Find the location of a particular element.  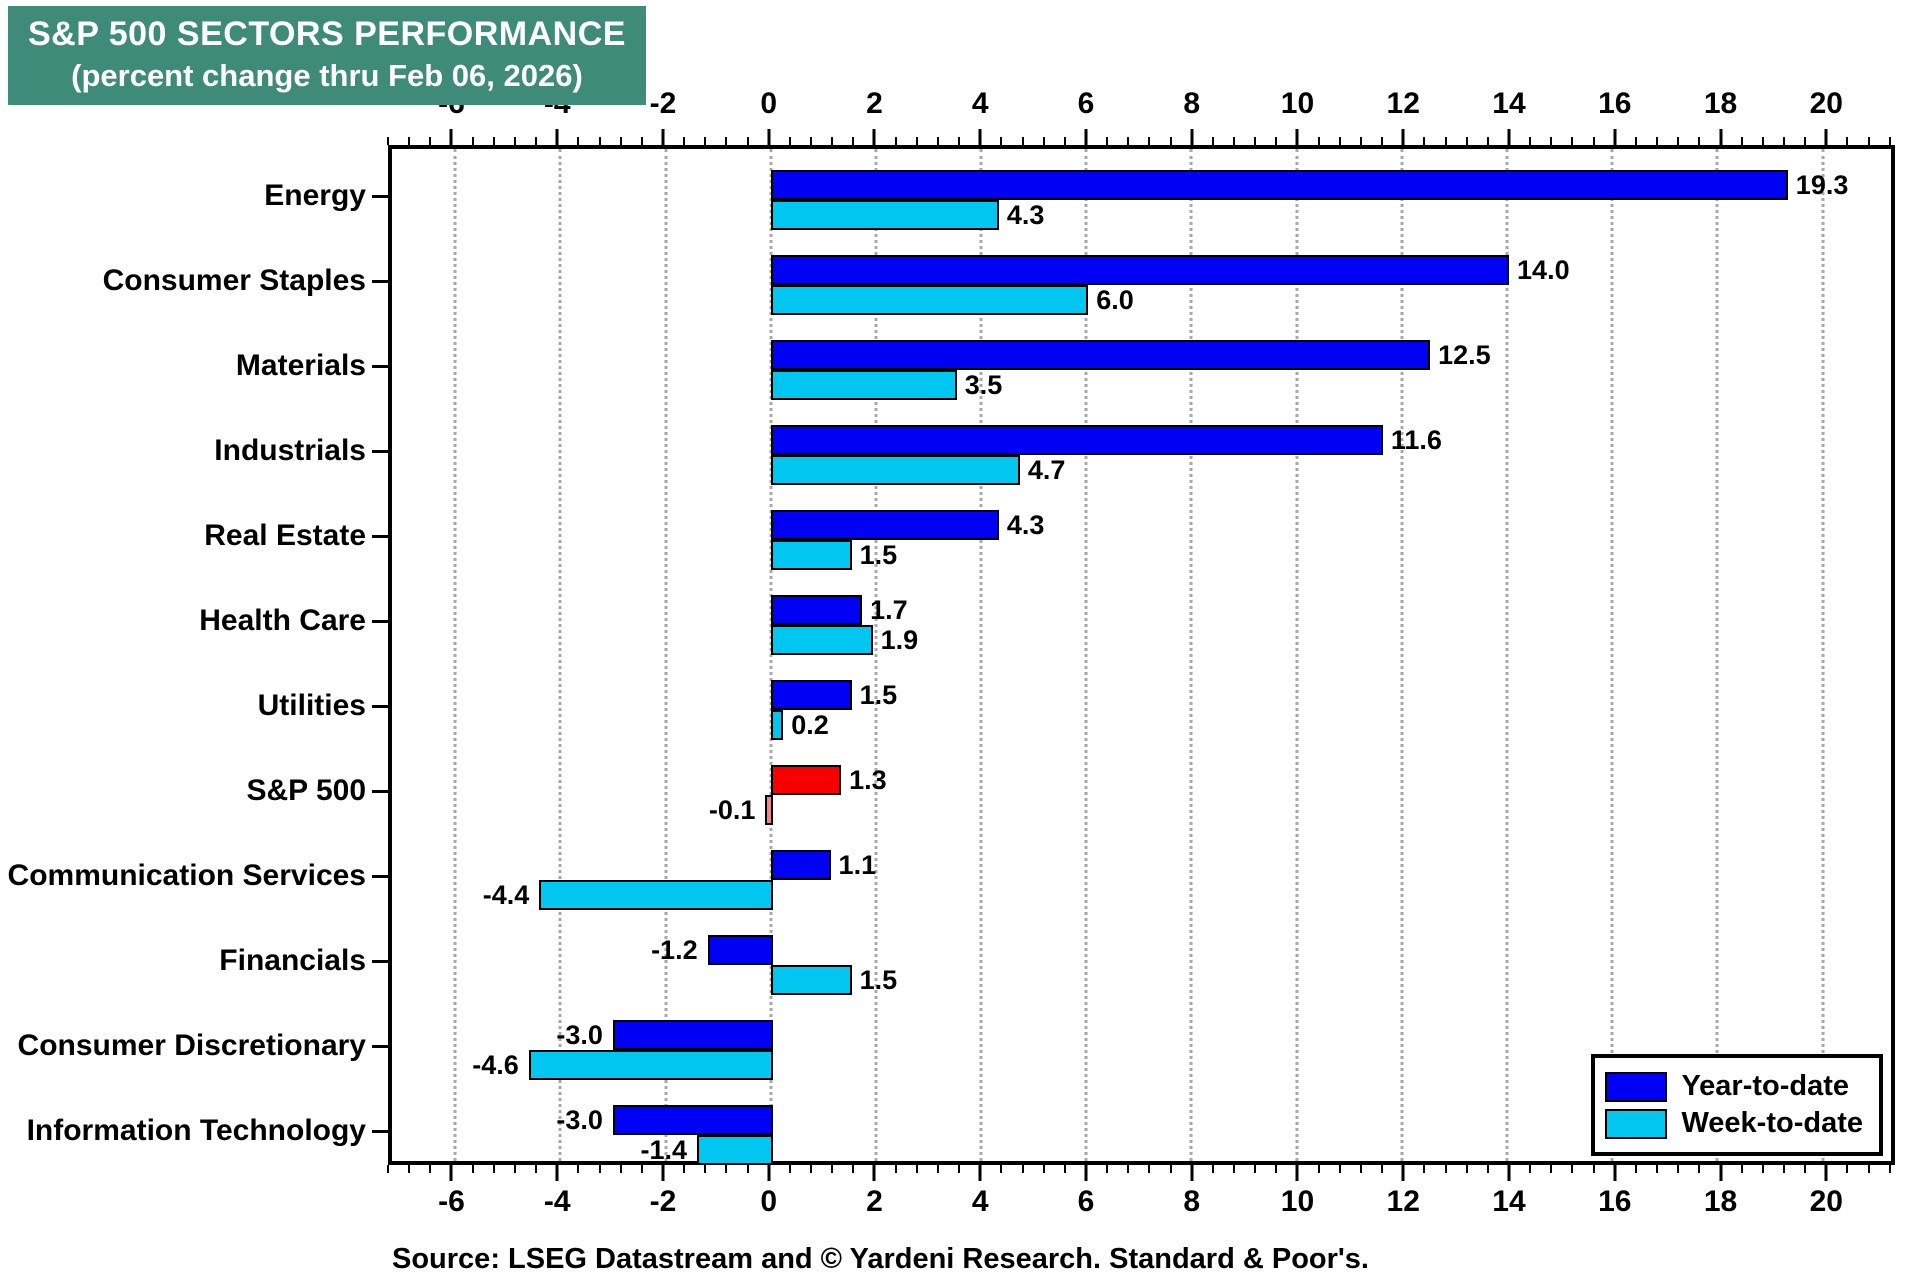

bottom-axis-label-20: 20 is located at coordinates (1826, 1201).